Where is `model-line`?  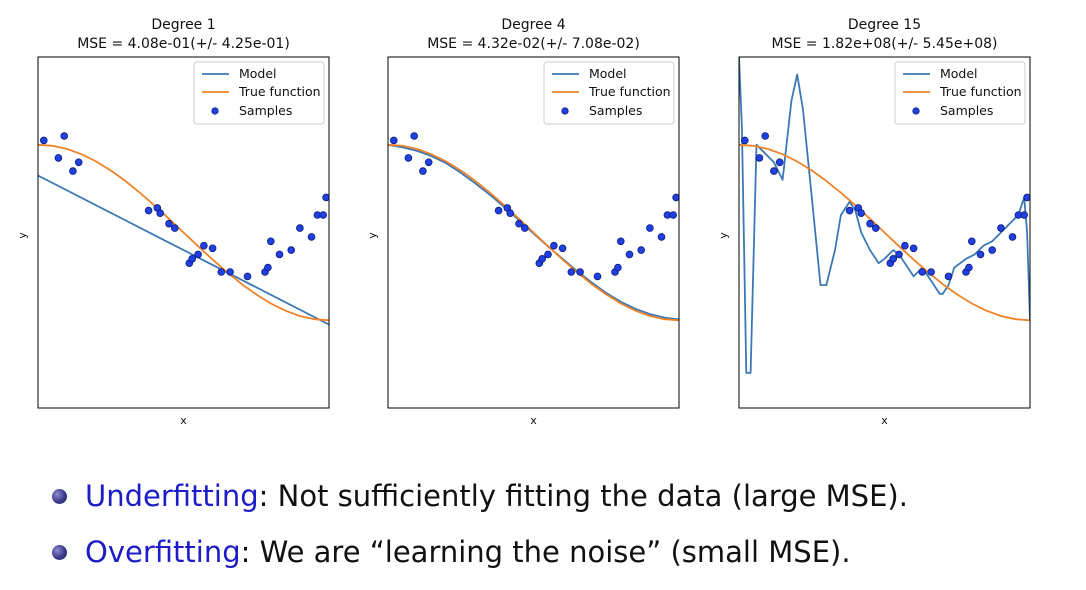
model-line is located at coordinates (884, 215).